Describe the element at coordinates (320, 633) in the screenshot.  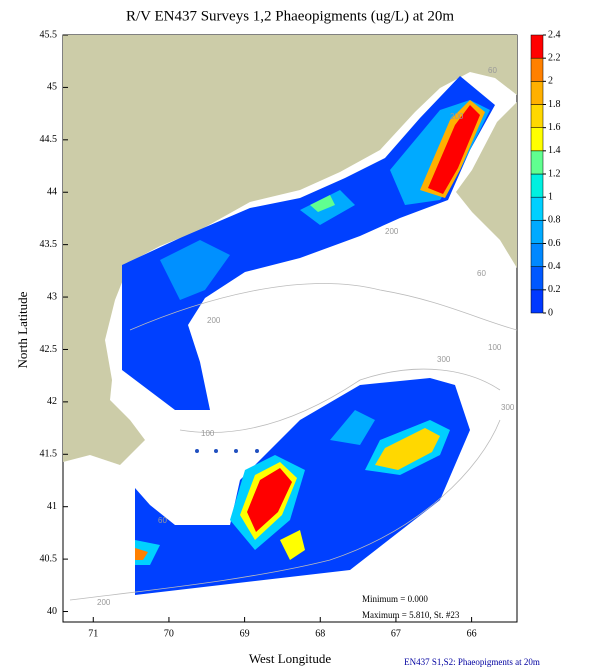
I see `x-tick-label: 68` at that location.